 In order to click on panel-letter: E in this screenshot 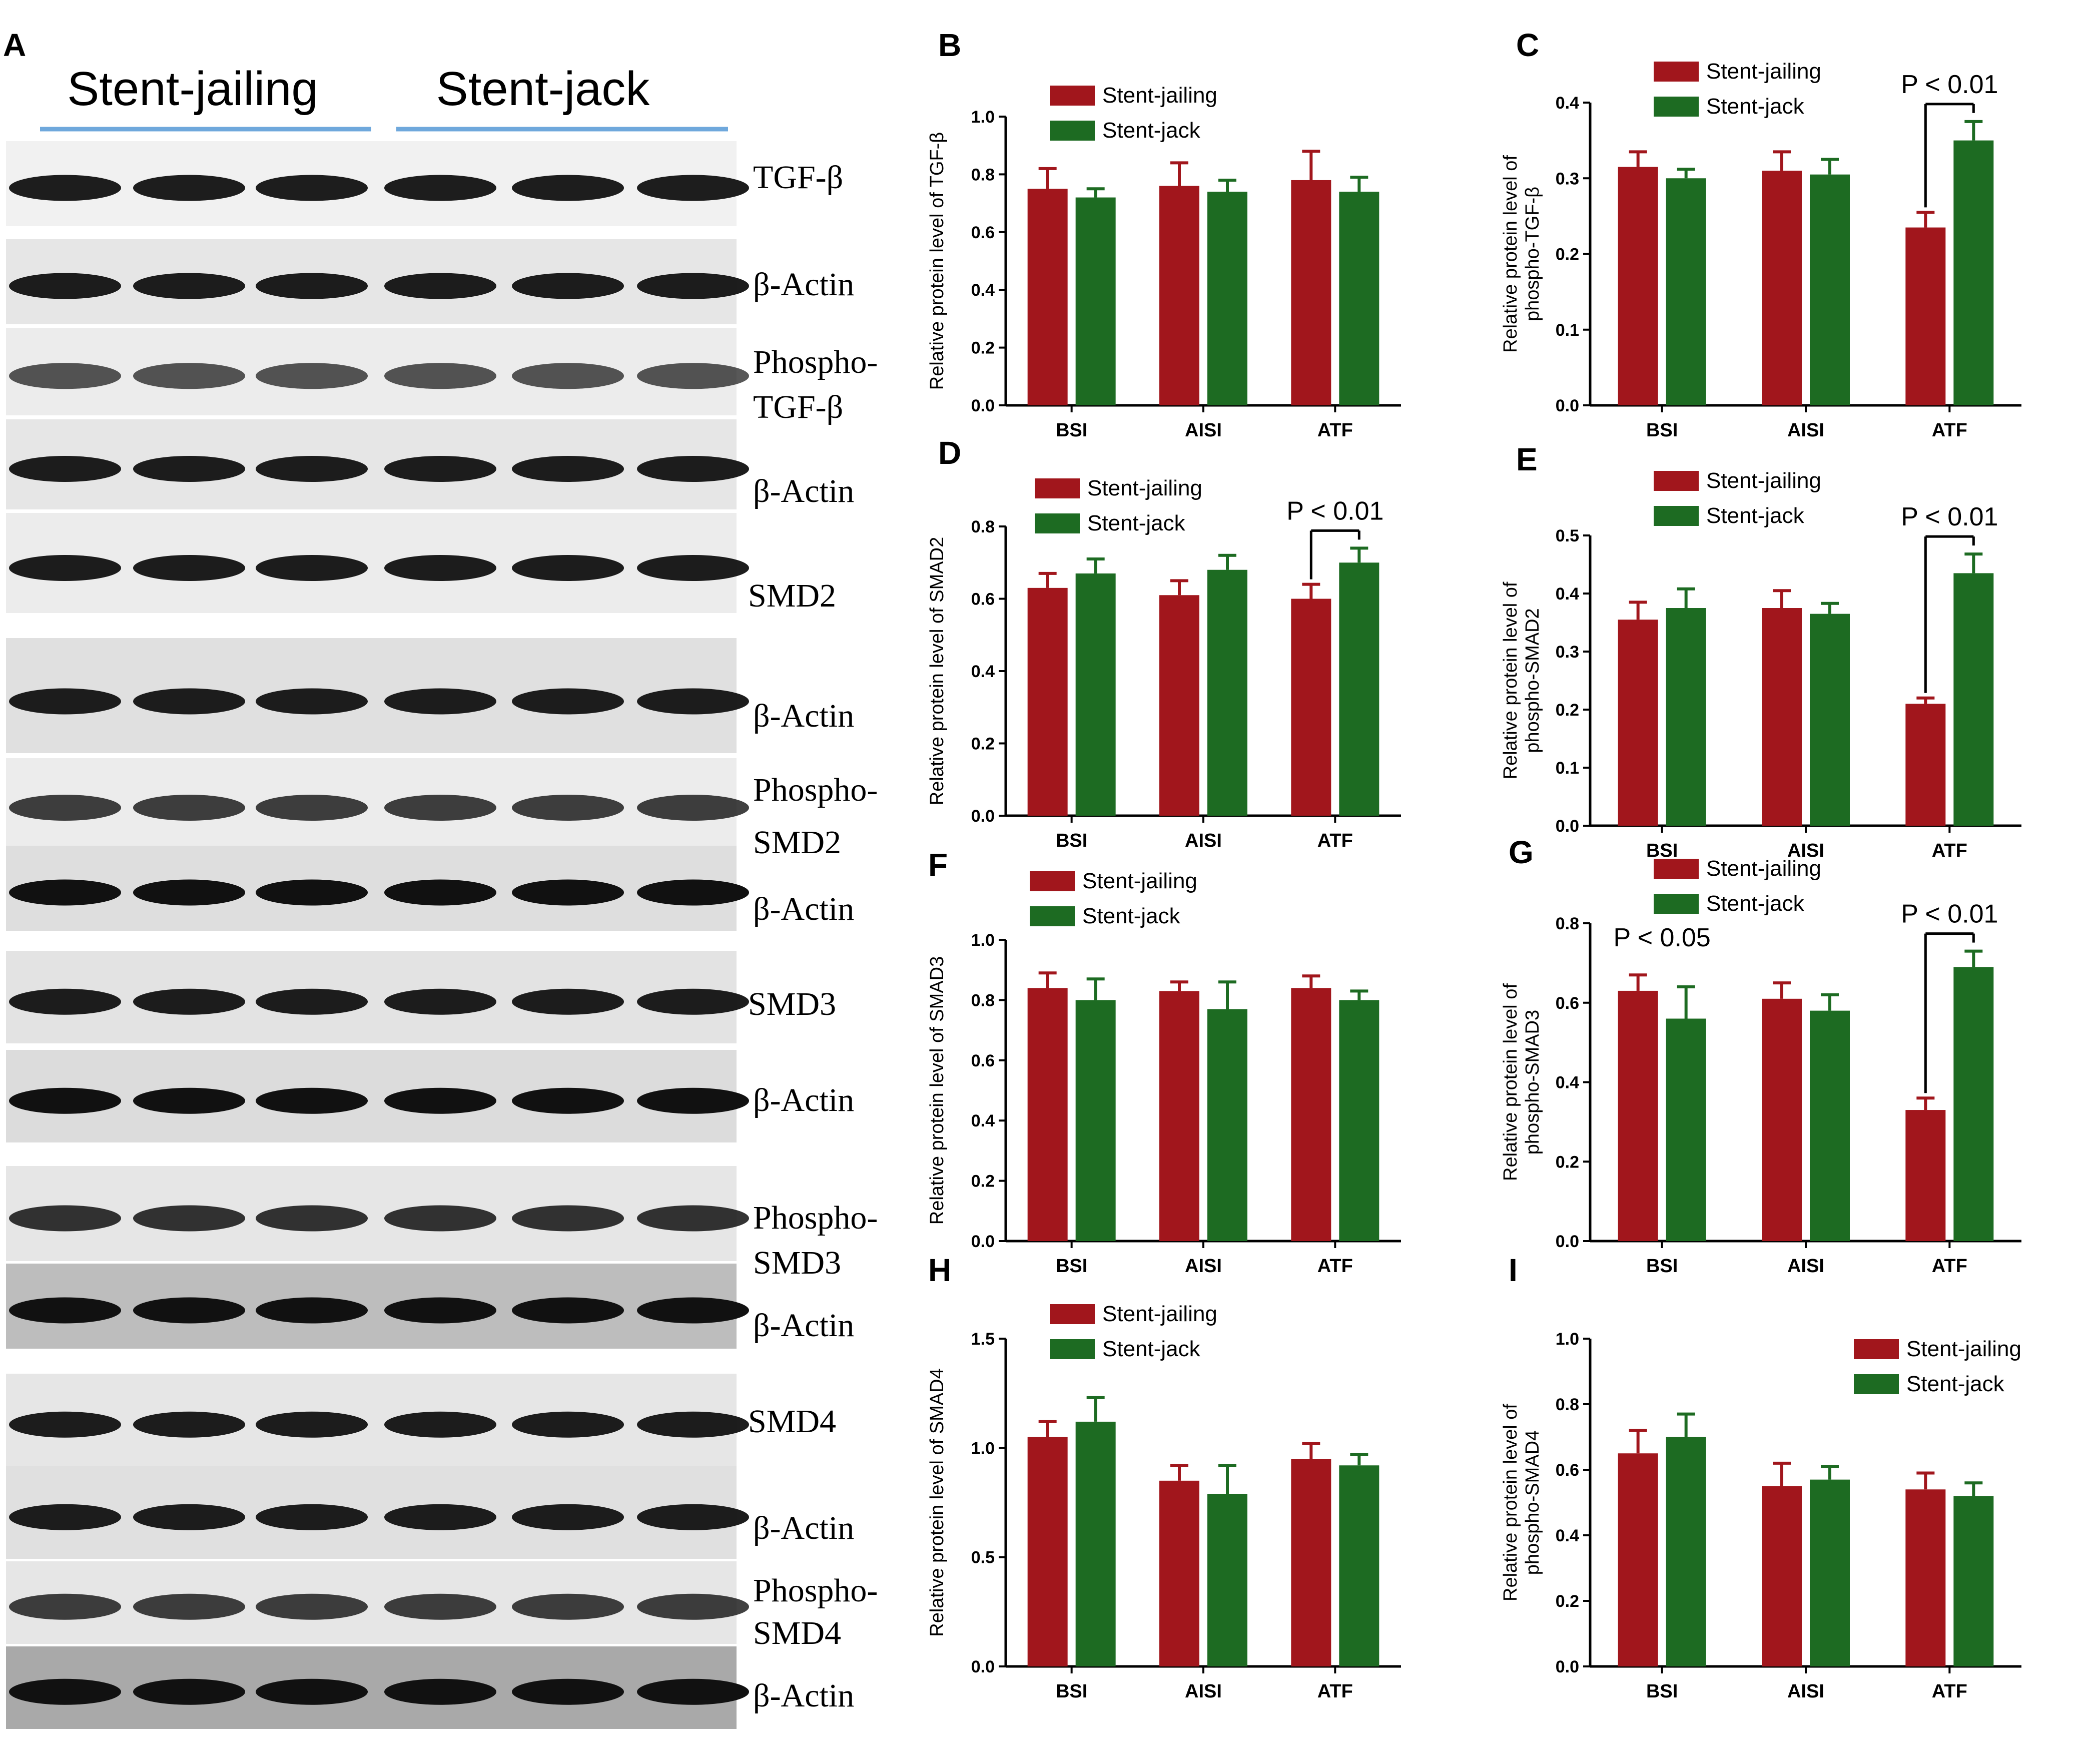, I will do `click(1527, 459)`.